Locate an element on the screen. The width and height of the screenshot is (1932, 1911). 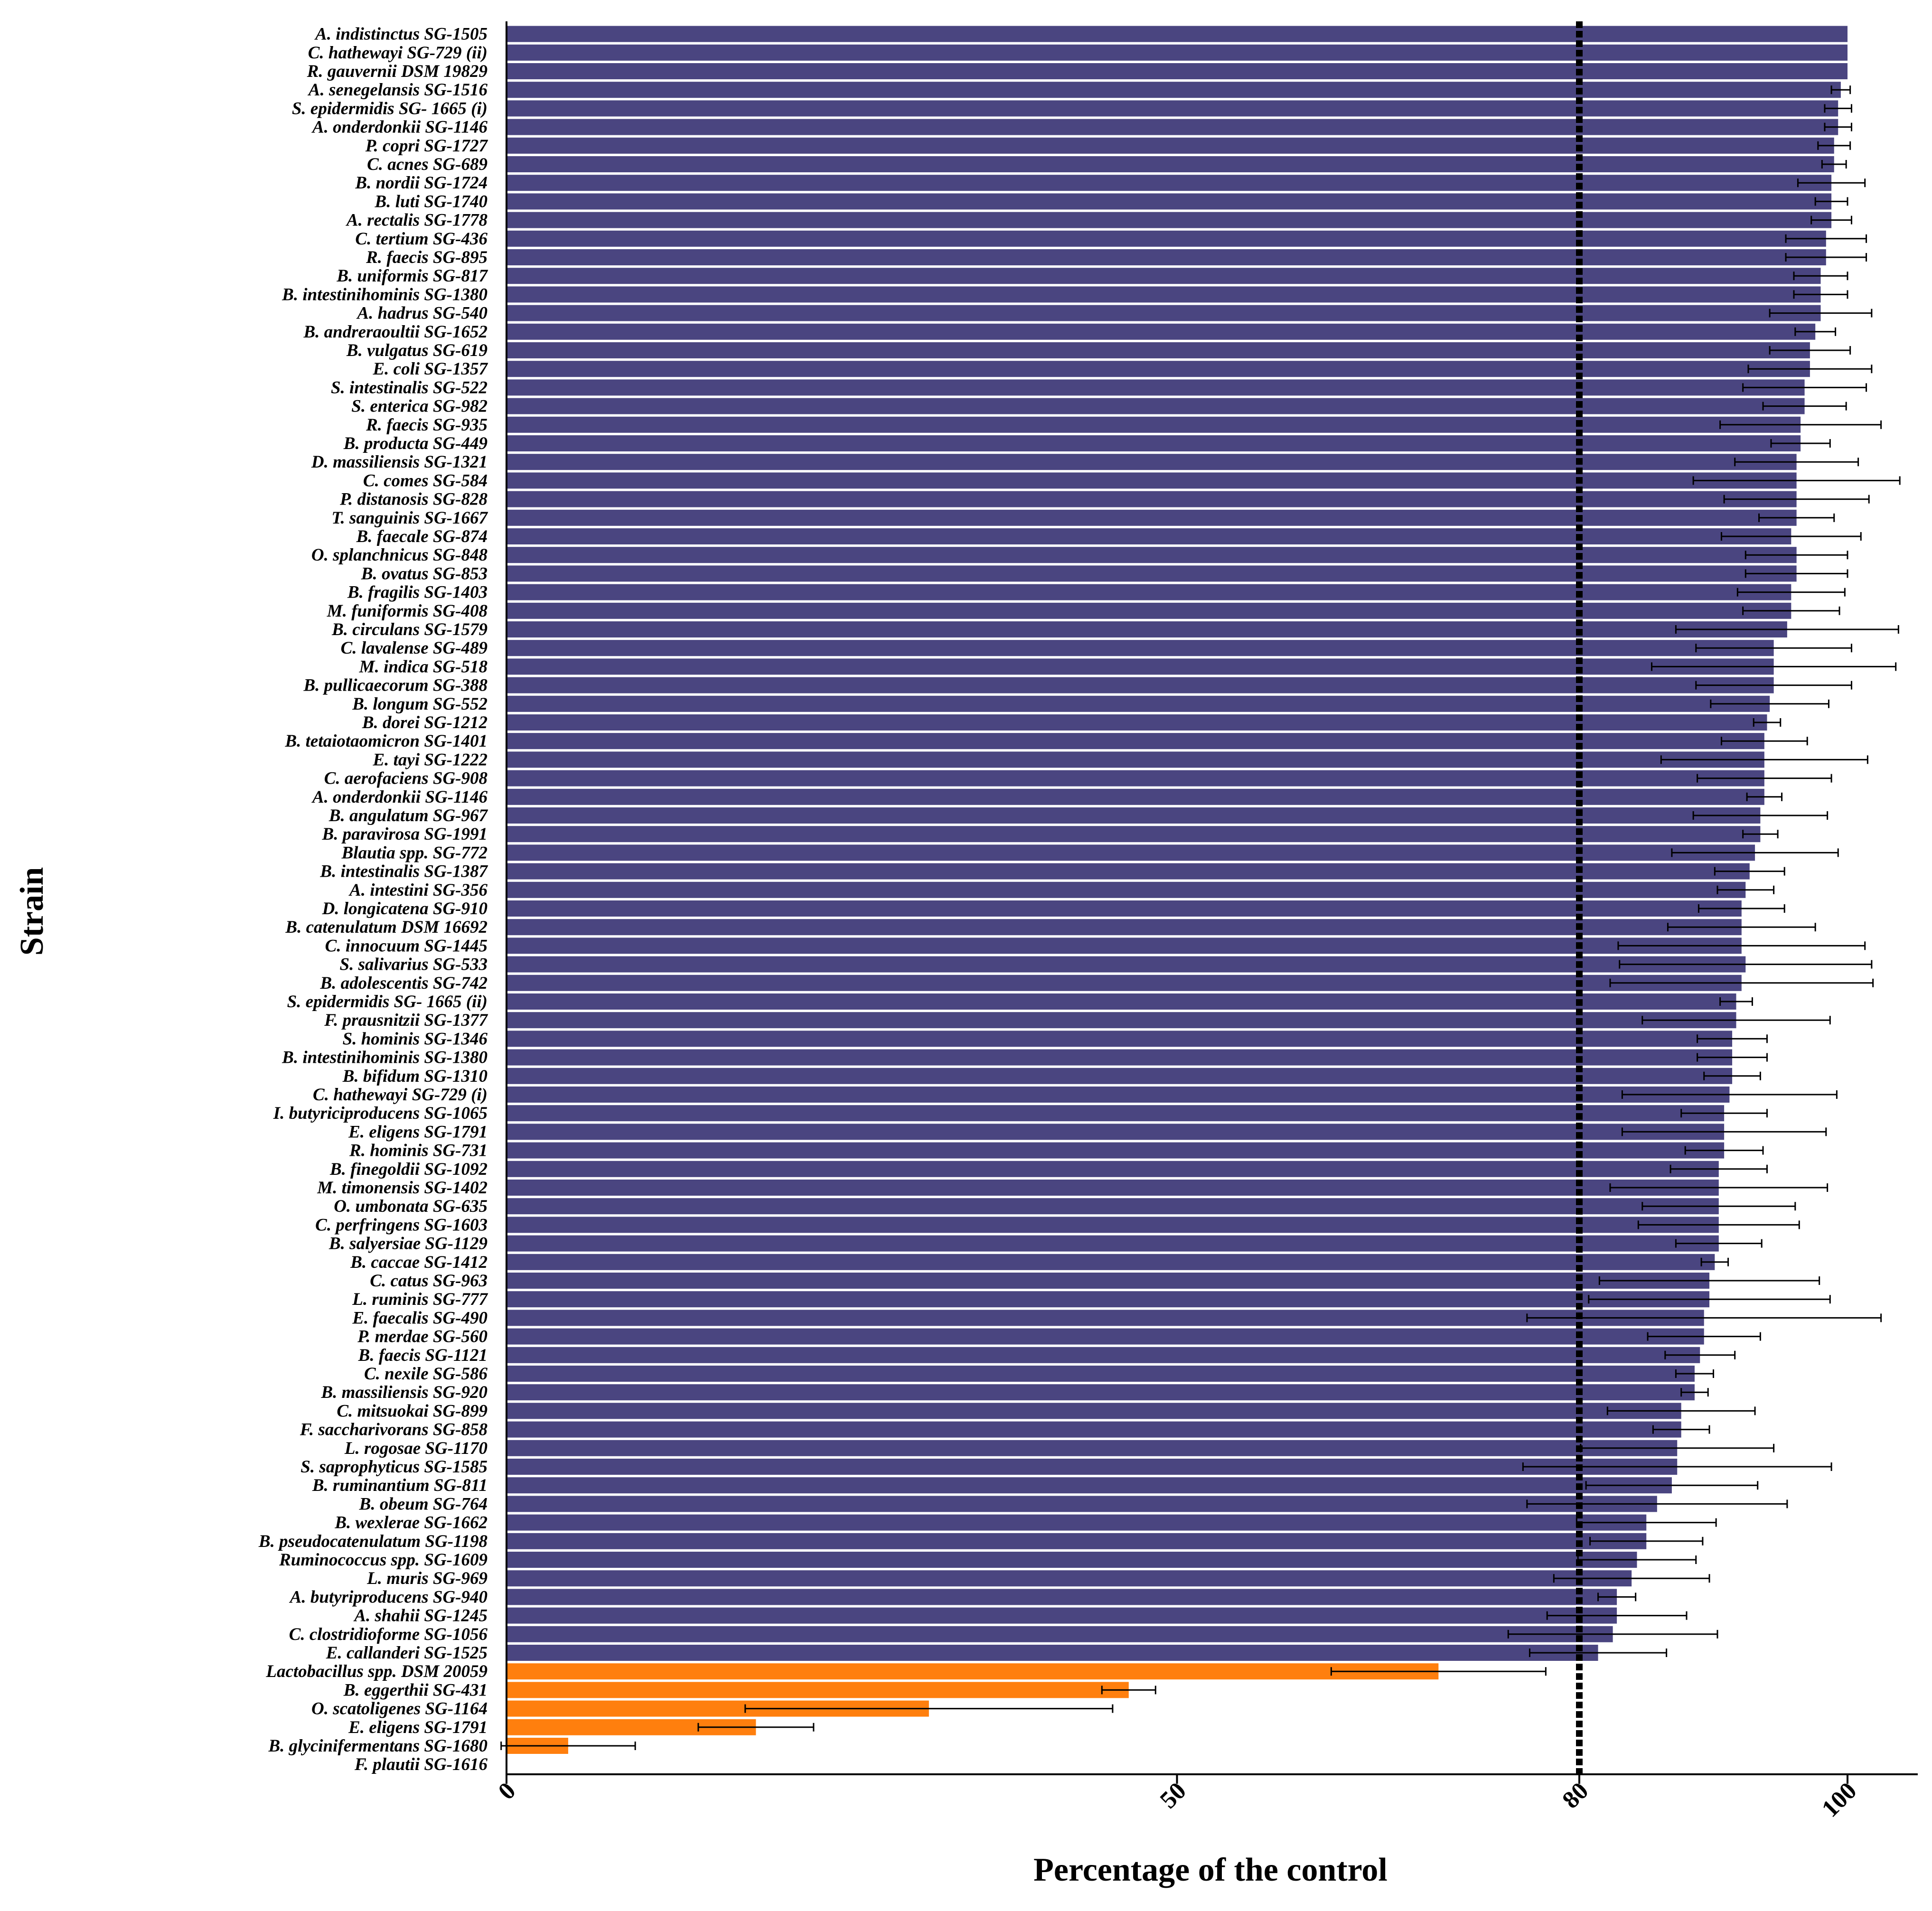
x-tick-label: 100 is located at coordinates (1840, 1799).